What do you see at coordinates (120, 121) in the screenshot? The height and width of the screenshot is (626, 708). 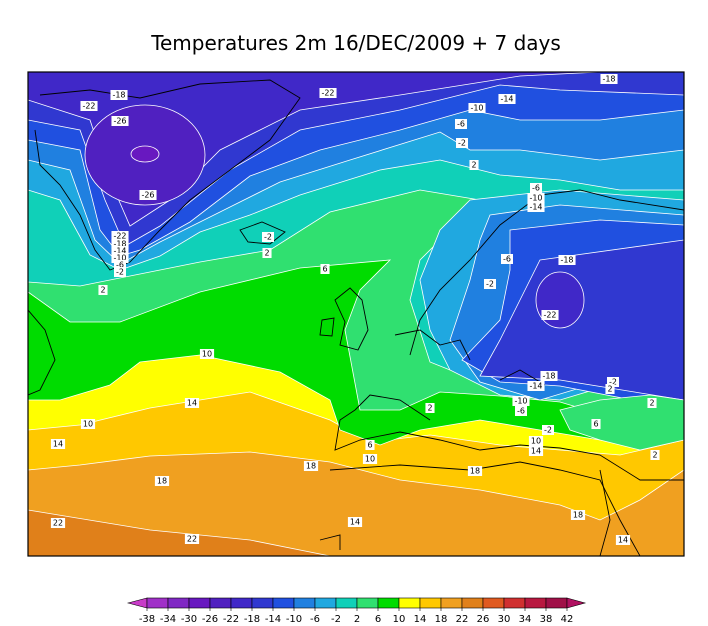 I see `contour-label: -26` at bounding box center [120, 121].